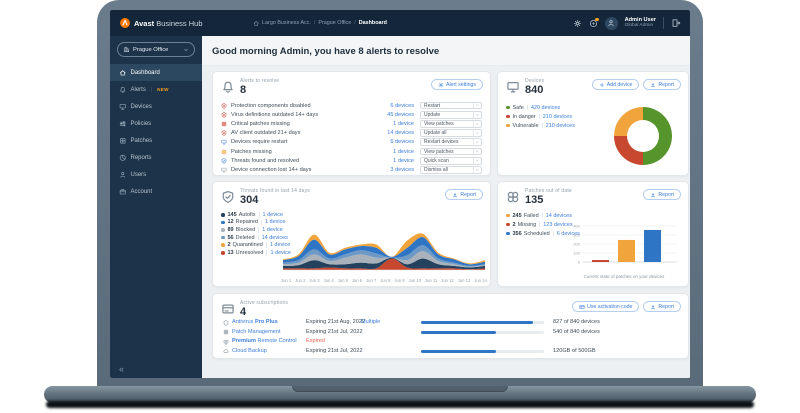  What do you see at coordinates (574, 350) in the screenshot?
I see `usage-text: 120GB of 500GB` at bounding box center [574, 350].